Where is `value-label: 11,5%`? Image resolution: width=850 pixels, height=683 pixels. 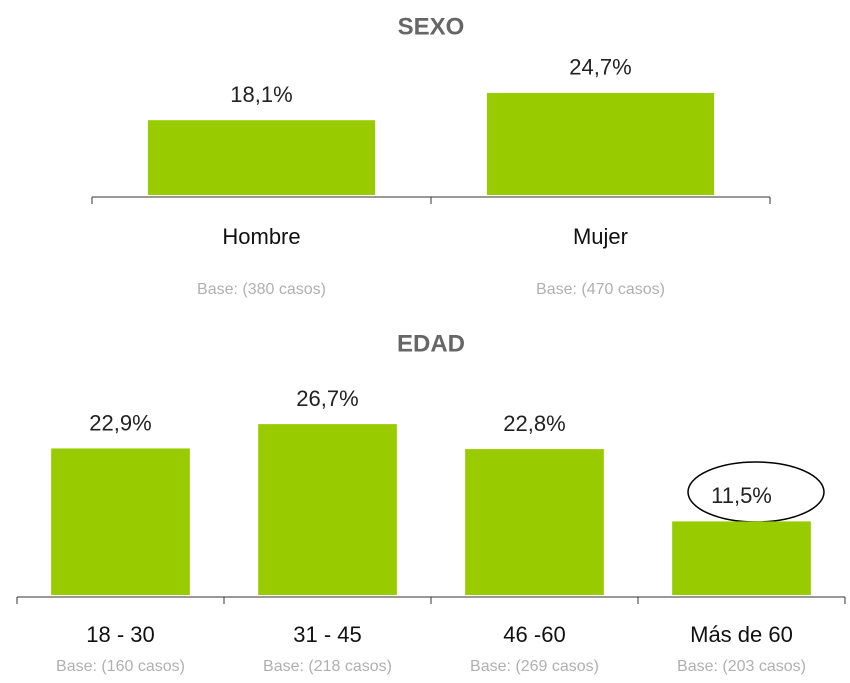 value-label: 11,5% is located at coordinates (741, 495).